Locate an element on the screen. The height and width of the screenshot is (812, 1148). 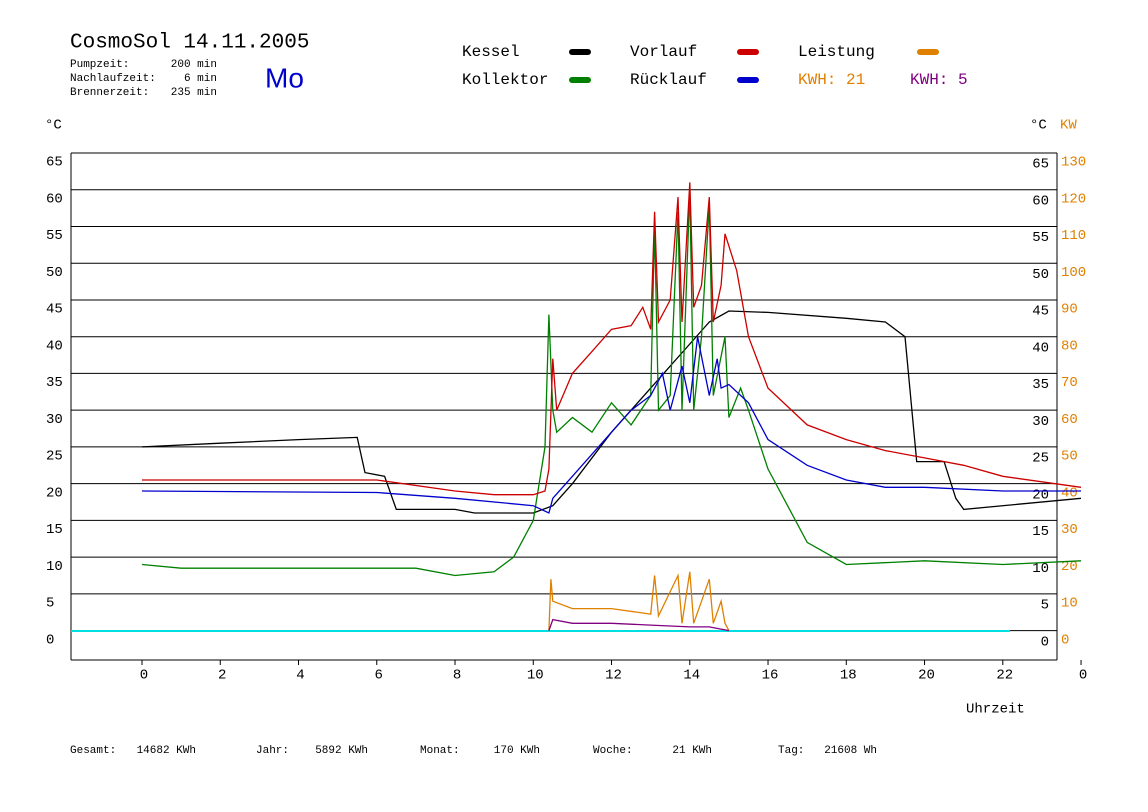
y-tick-label: 60 is located at coordinates (54, 199).